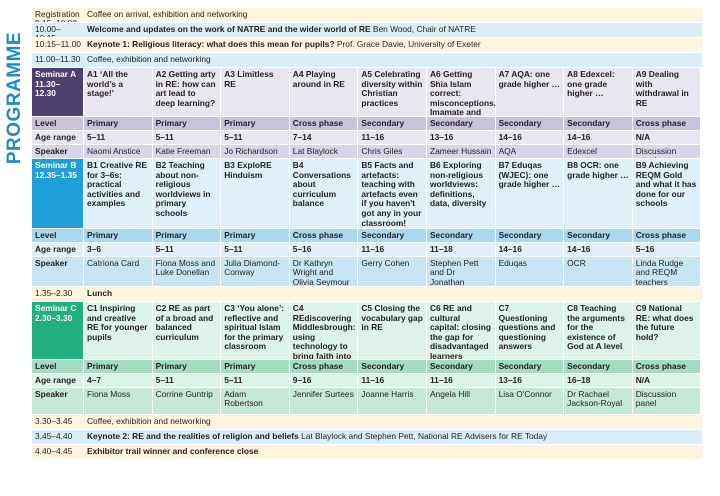 The width and height of the screenshot is (720, 496). I want to click on speaker-value: Naomi Anstice, so click(118, 151).